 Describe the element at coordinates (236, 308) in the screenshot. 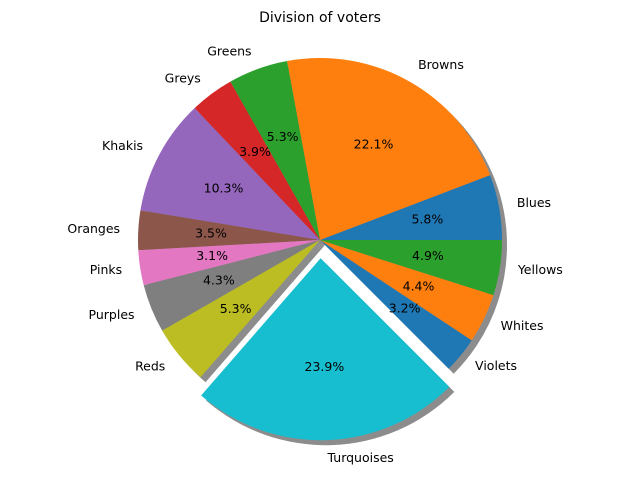

I see `slice-percent-reds: 5.3%` at that location.